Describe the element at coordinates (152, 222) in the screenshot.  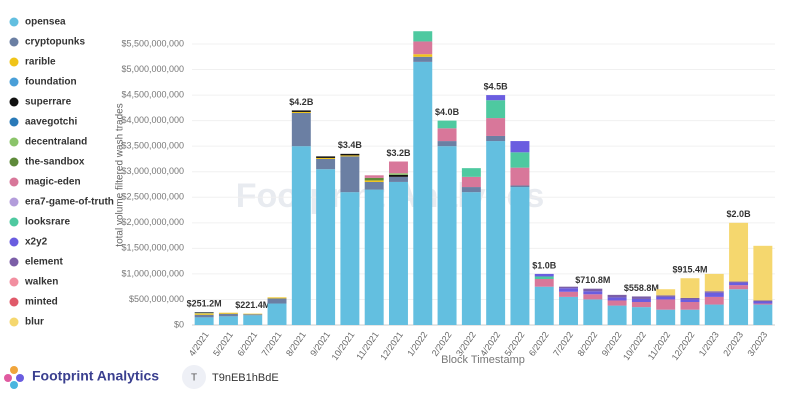
I see `y-tick-label: $2,000,000,000` at that location.